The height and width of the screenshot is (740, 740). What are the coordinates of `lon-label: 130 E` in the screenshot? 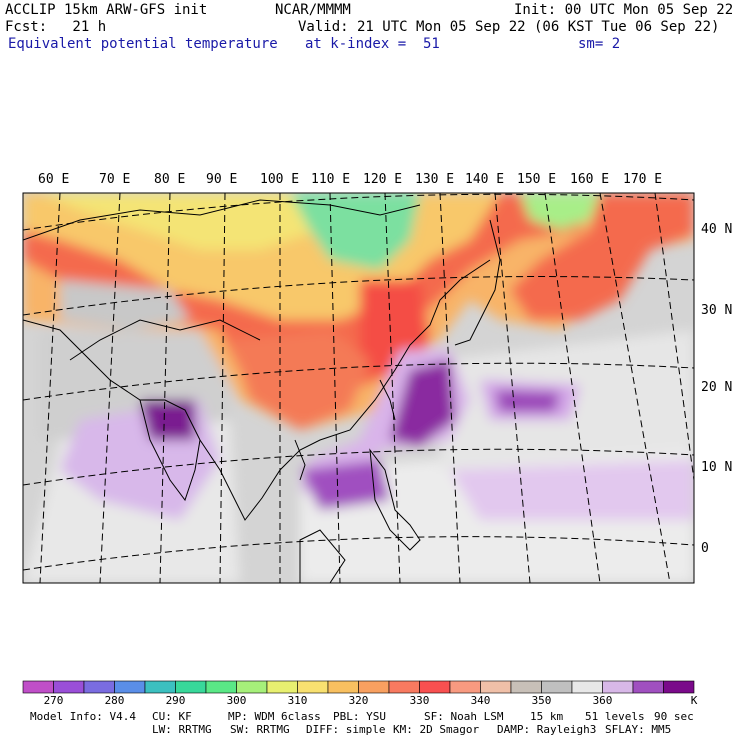 It's located at (435, 179).